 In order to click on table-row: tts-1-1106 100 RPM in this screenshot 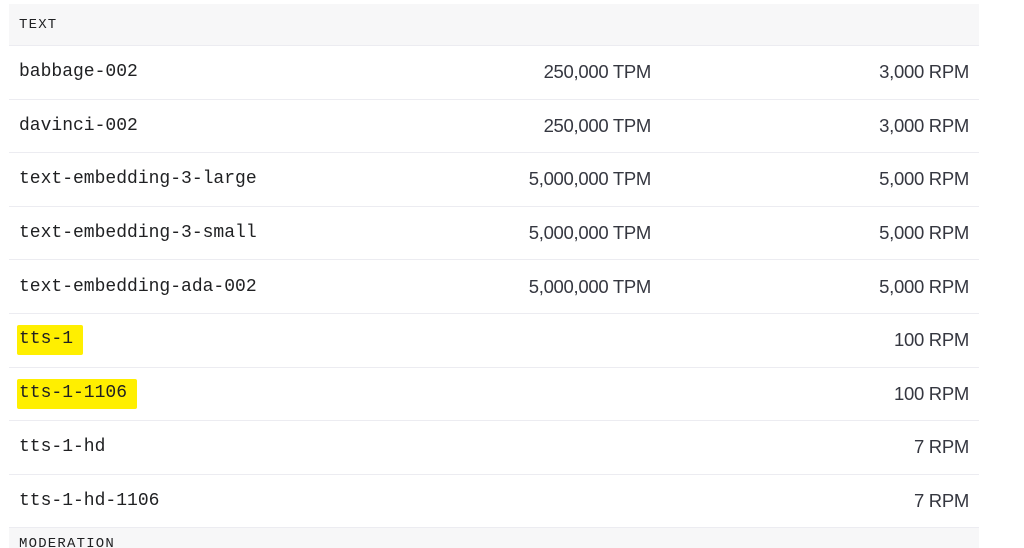, I will do `click(494, 395)`.